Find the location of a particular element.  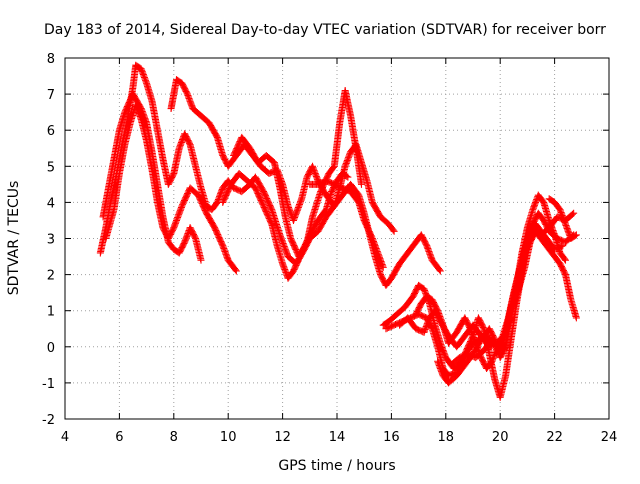

x-tick-label: 16 is located at coordinates (391, 437).